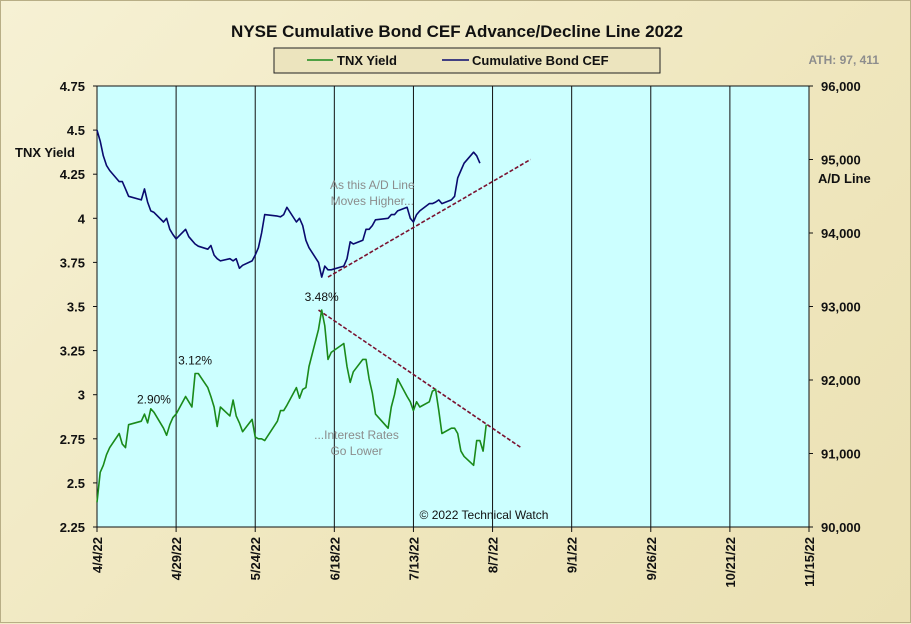  What do you see at coordinates (841, 307) in the screenshot?
I see `right-tick-label: 93,000` at bounding box center [841, 307].